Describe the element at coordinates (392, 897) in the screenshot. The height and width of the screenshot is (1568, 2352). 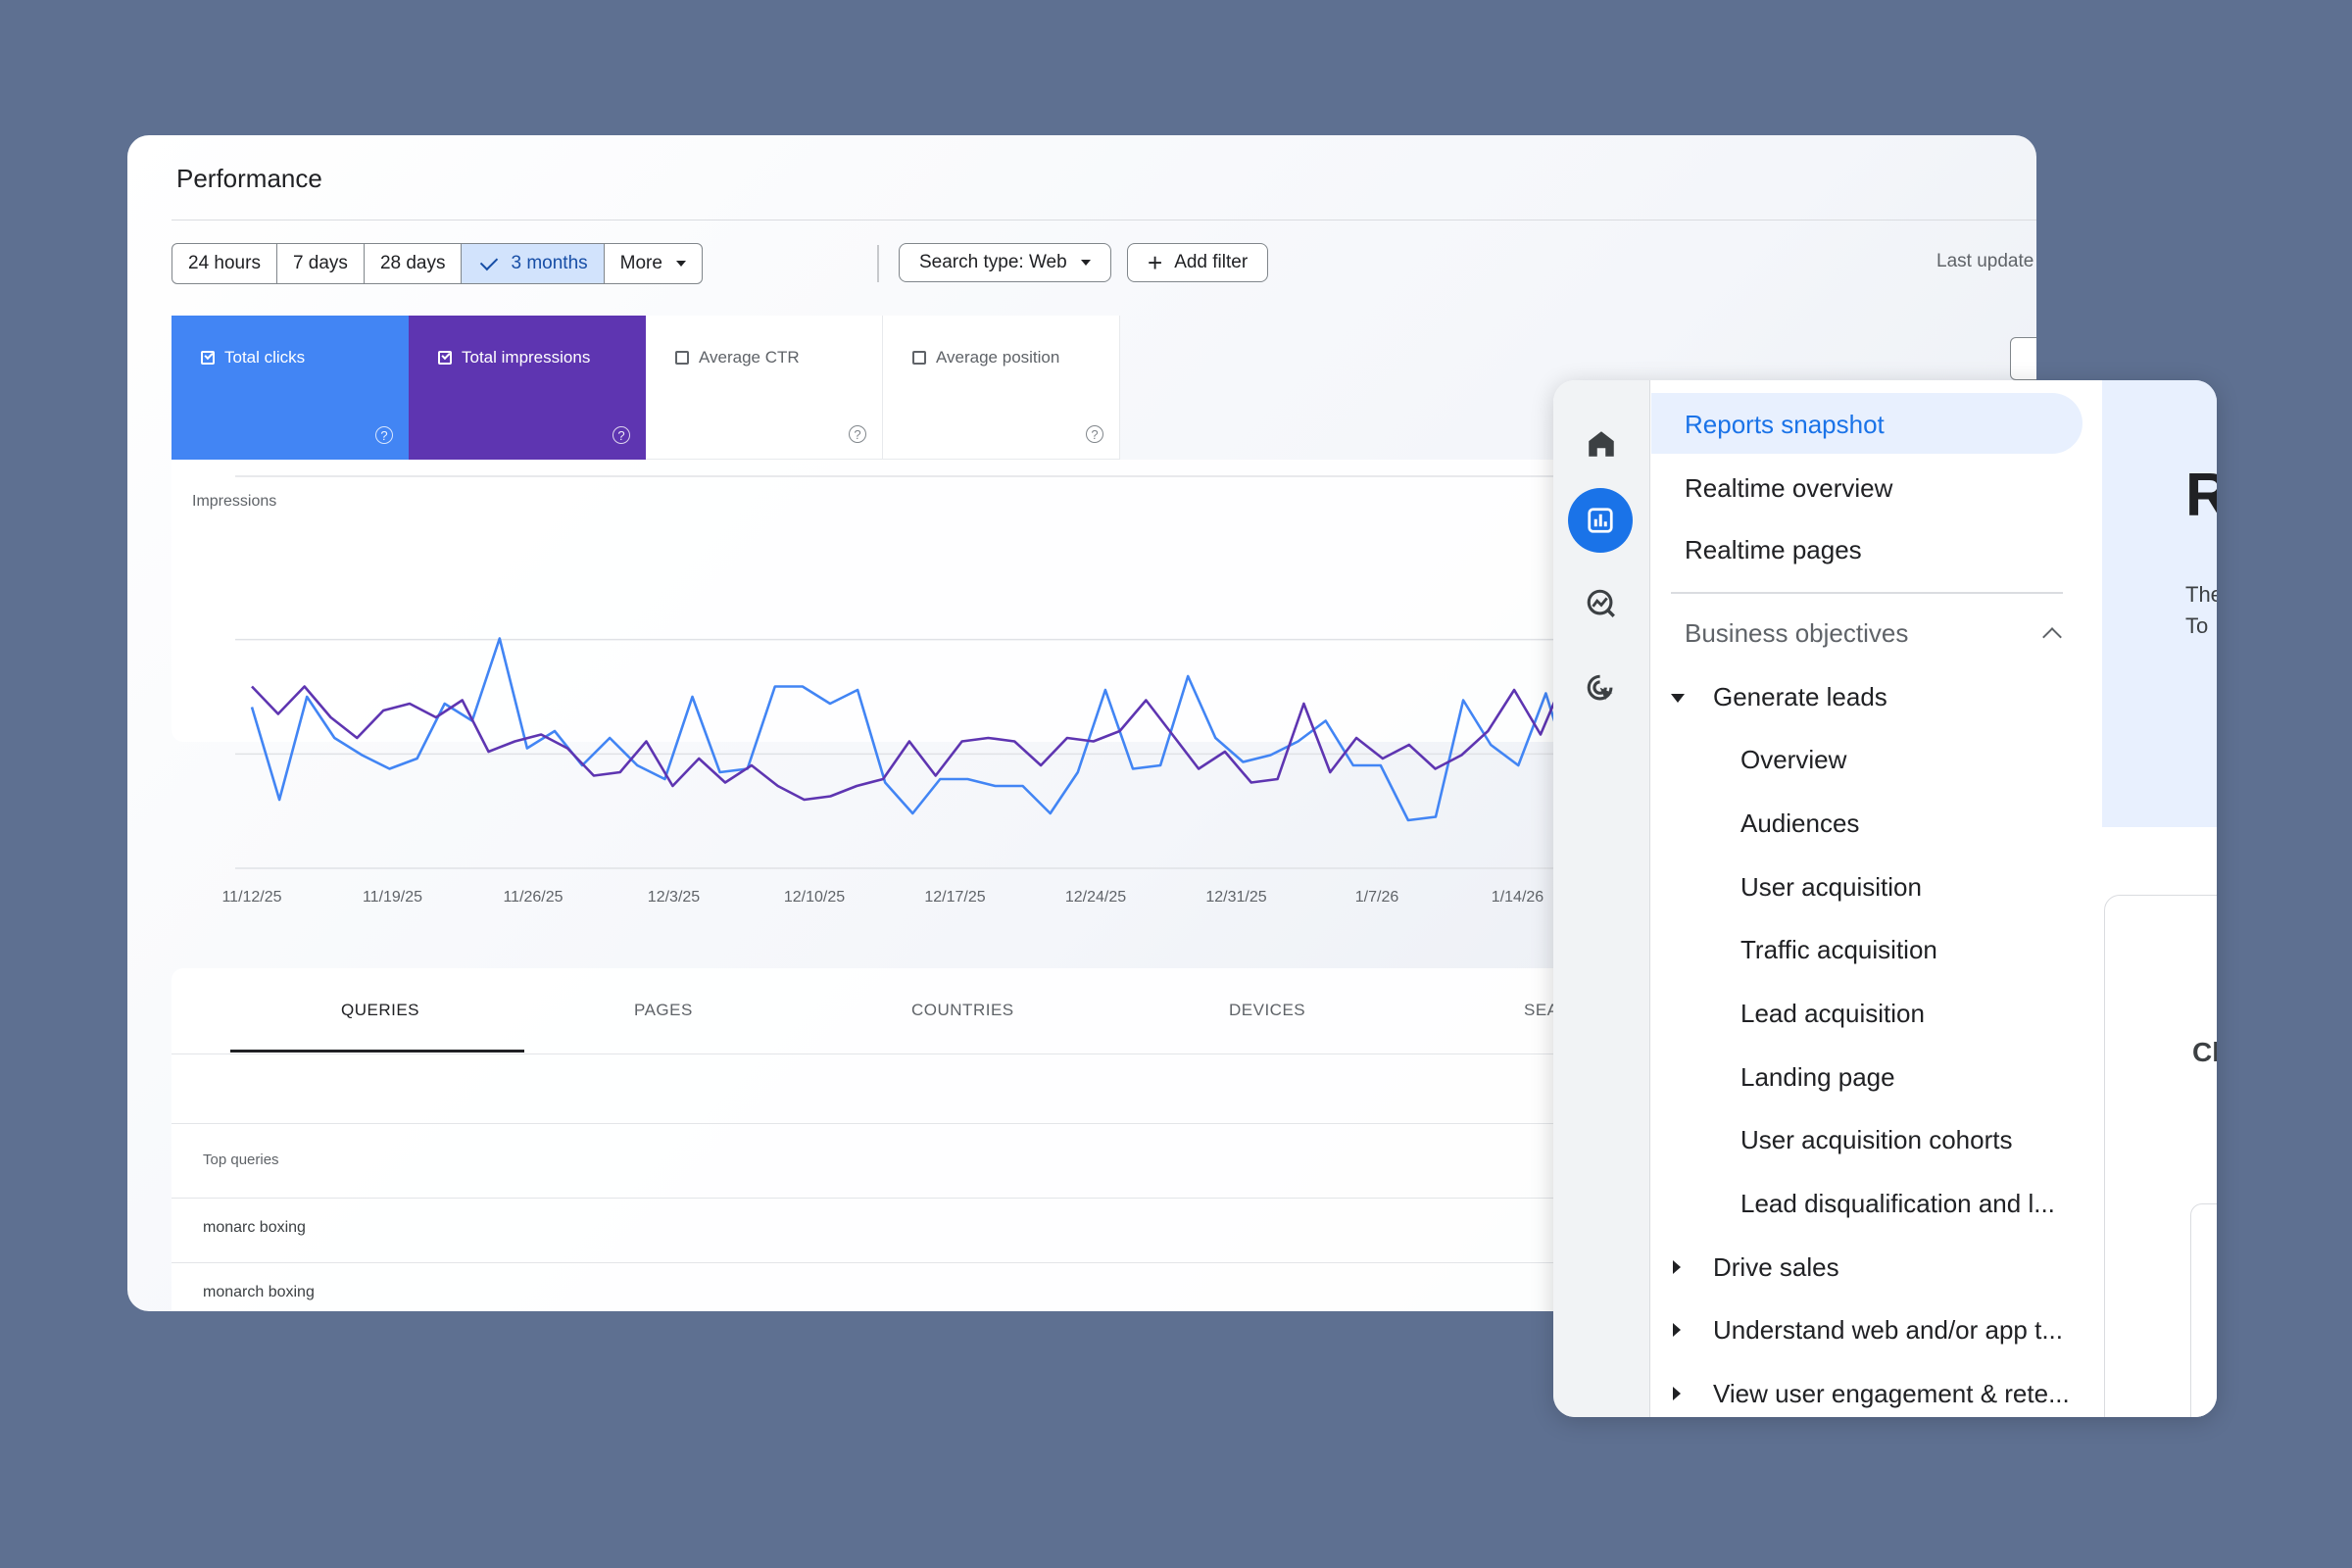
I see `x-tick-label: 11/19/25` at that location.